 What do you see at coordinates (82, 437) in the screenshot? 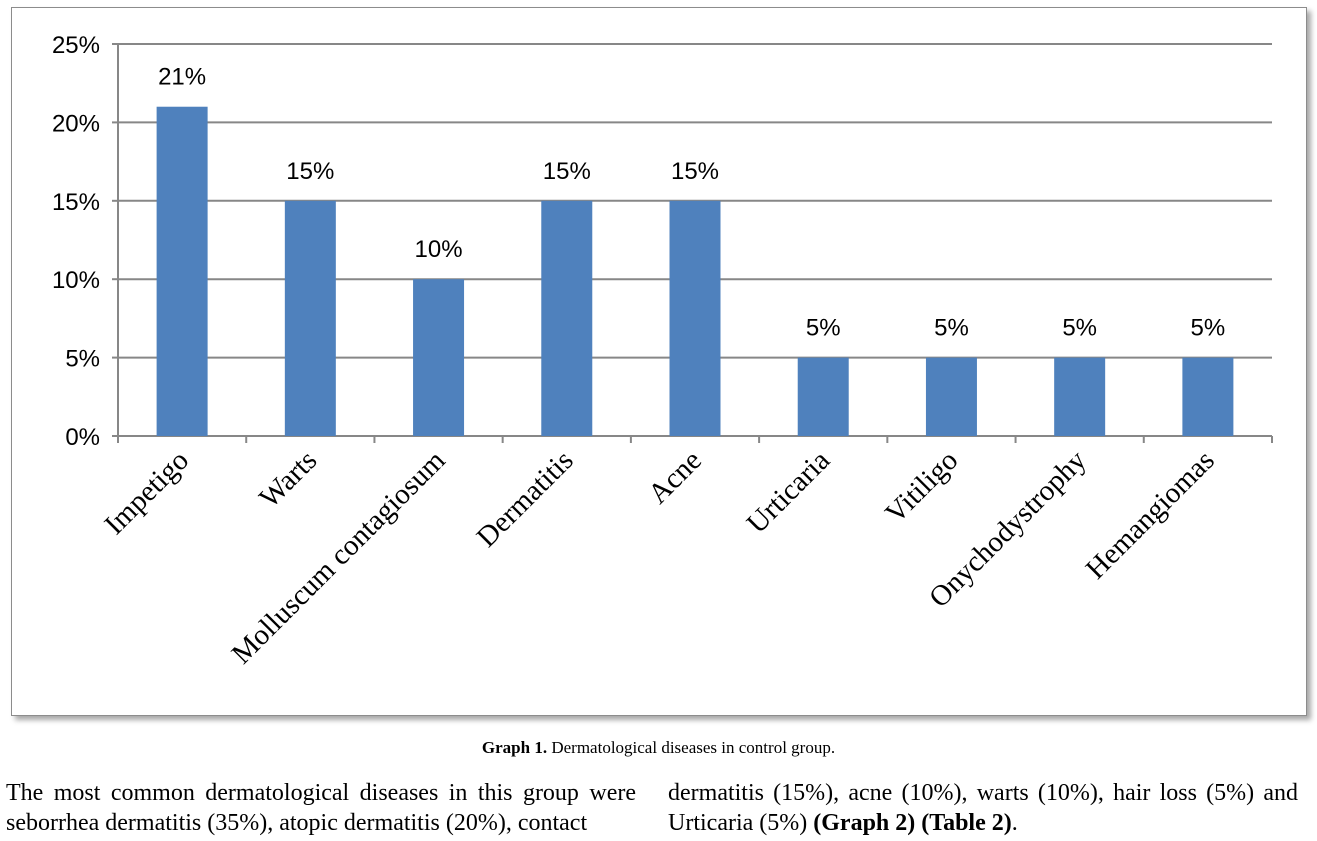
I see `y-tick-label: 0%` at bounding box center [82, 437].